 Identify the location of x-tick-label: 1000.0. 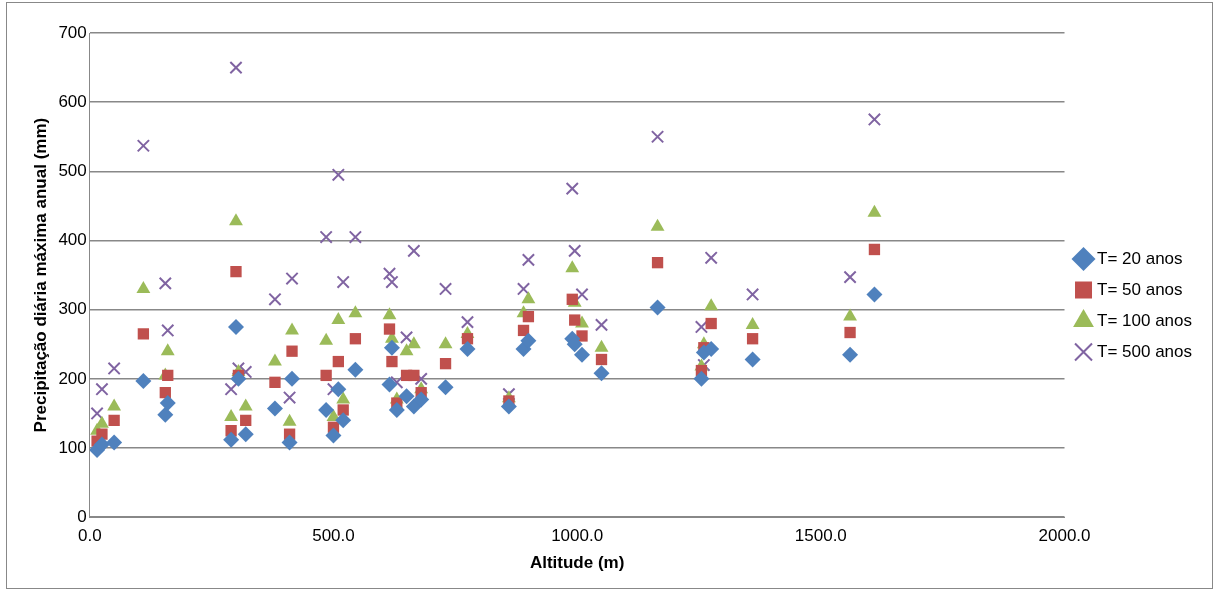
(577, 536).